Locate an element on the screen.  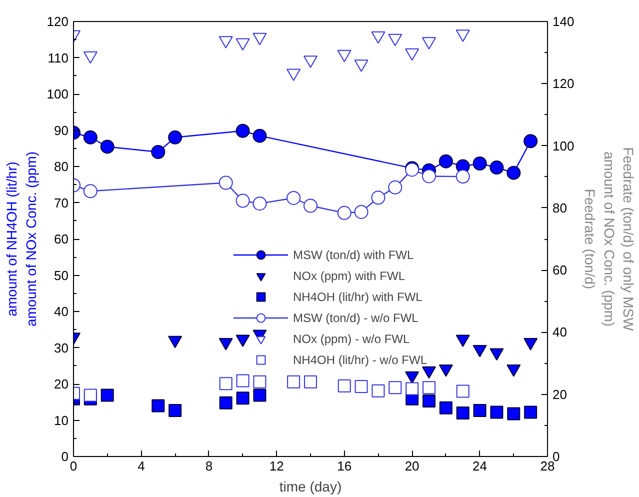
y-tick-label: 20 is located at coordinates (61, 384).